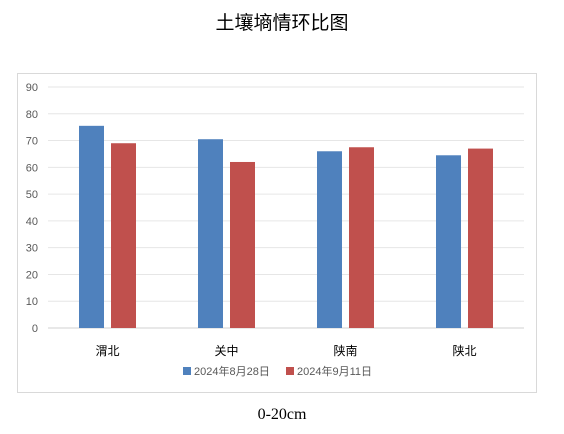  I want to click on y-tick-label: 20, so click(32, 275).